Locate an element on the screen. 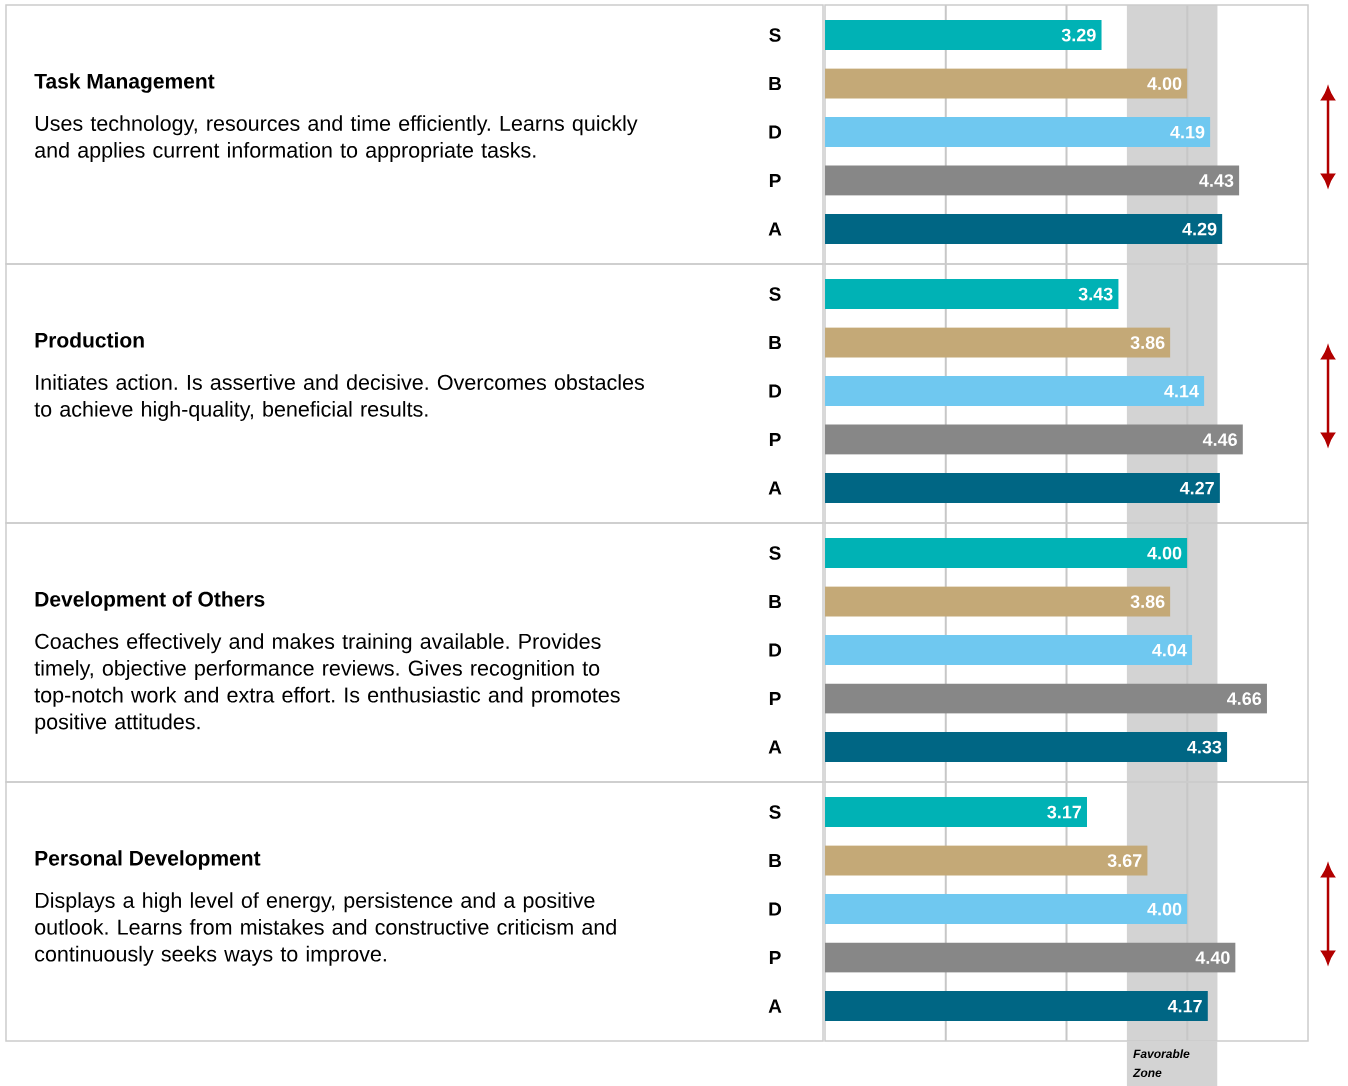 The image size is (1348, 1086). data-label: 4.40 is located at coordinates (1212, 957).